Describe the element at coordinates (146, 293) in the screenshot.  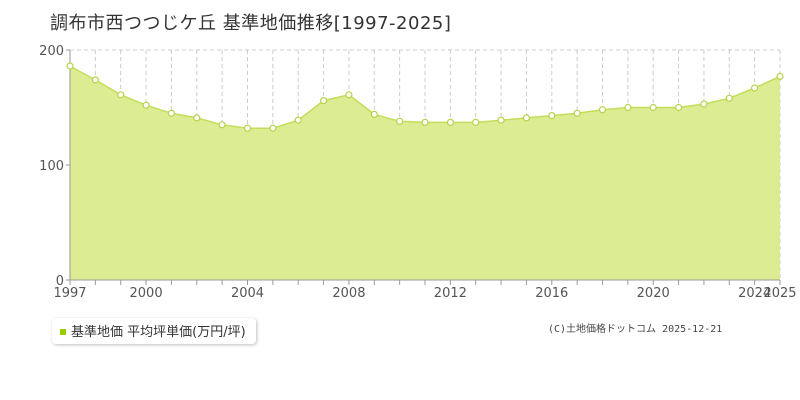
I see `x-tick-label-2000: 2000` at that location.